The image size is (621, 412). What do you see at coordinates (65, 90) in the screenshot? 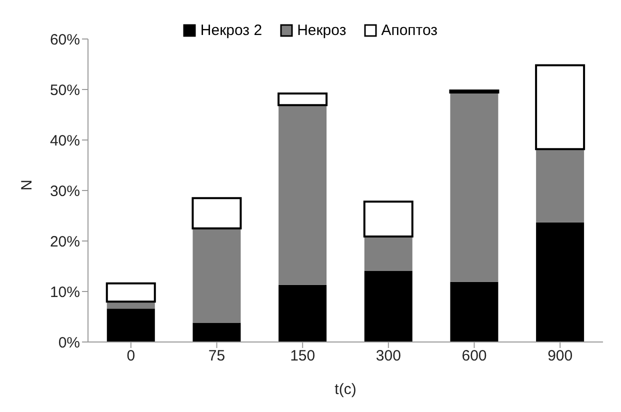
I see `y-tick-label: 50%` at bounding box center [65, 90].